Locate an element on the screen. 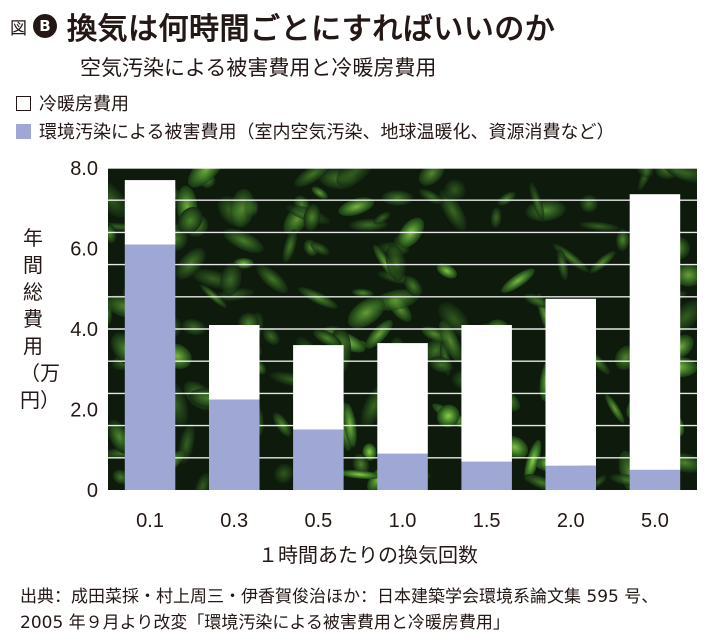  legend-swatch-environment is located at coordinates (23, 131).